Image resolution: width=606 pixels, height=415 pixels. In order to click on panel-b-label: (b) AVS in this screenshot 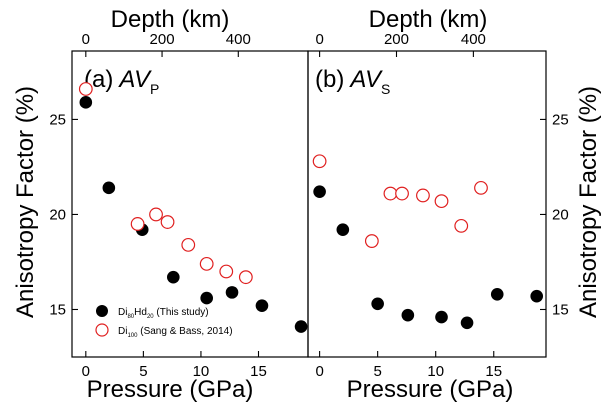, I will do `click(352, 81)`.